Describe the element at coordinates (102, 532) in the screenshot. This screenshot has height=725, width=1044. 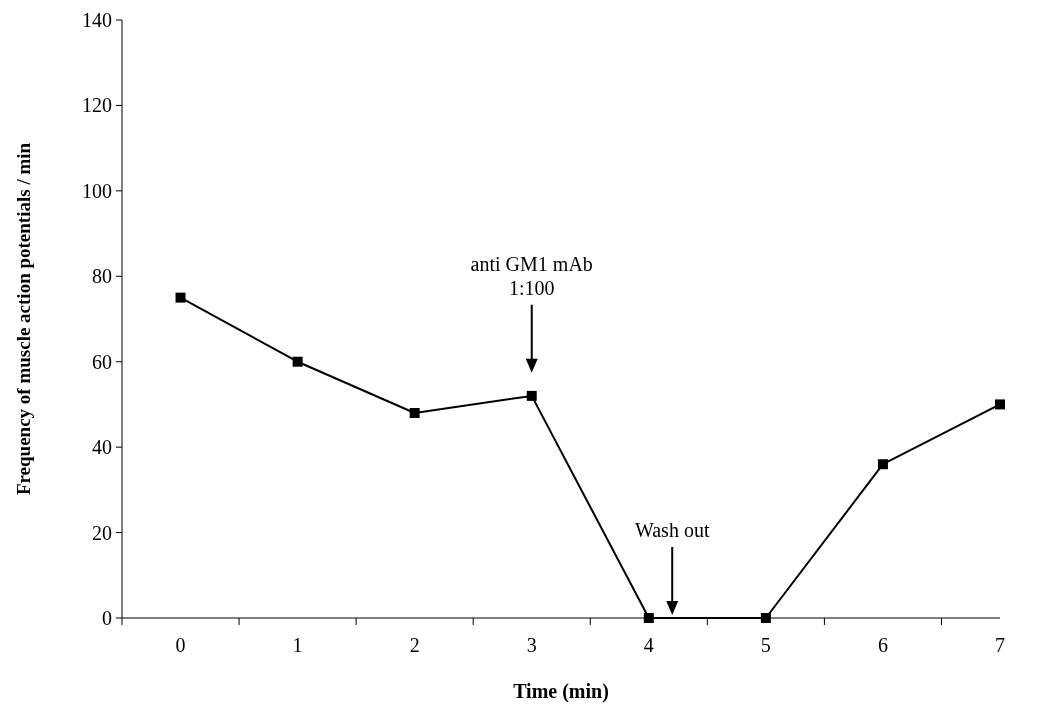
I see `y-tick-label: 20` at that location.